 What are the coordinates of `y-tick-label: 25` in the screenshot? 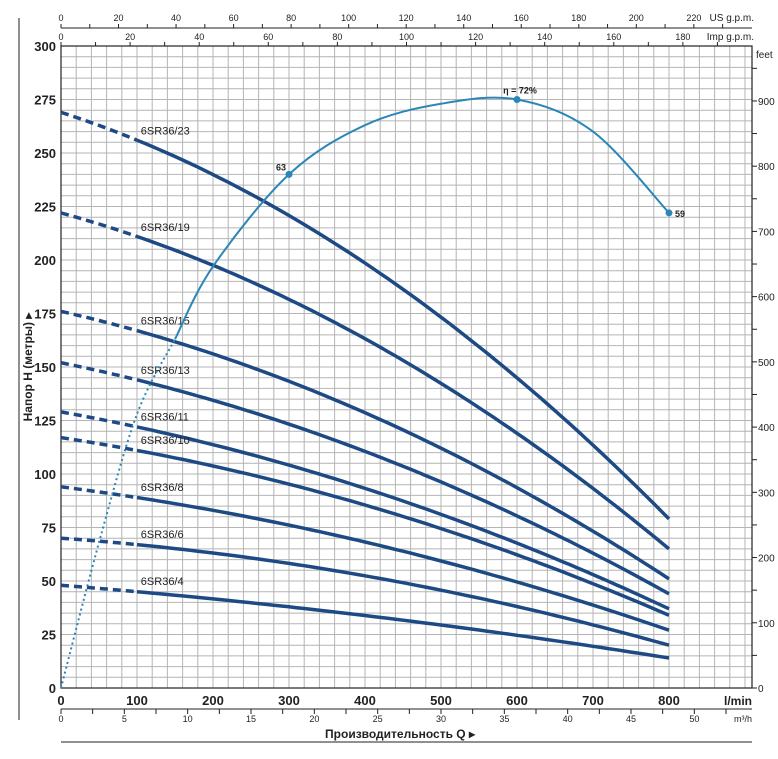 It's located at (49, 635).